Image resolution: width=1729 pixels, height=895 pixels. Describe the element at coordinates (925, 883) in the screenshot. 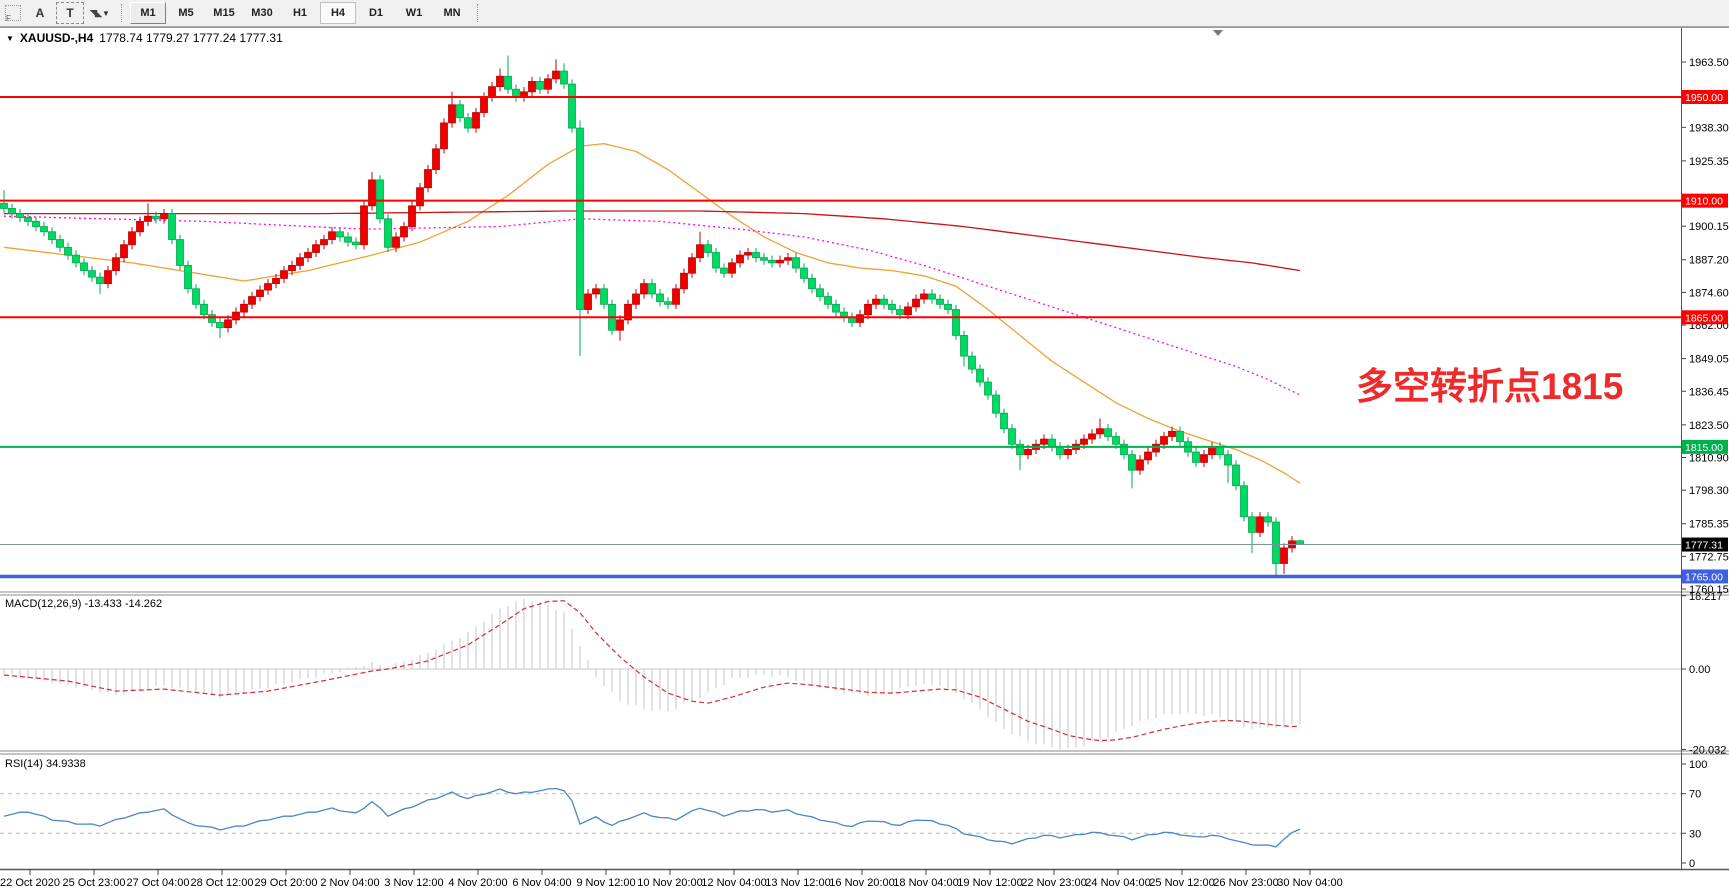

I see `svg-text: 18 Nov 04:00` at that location.